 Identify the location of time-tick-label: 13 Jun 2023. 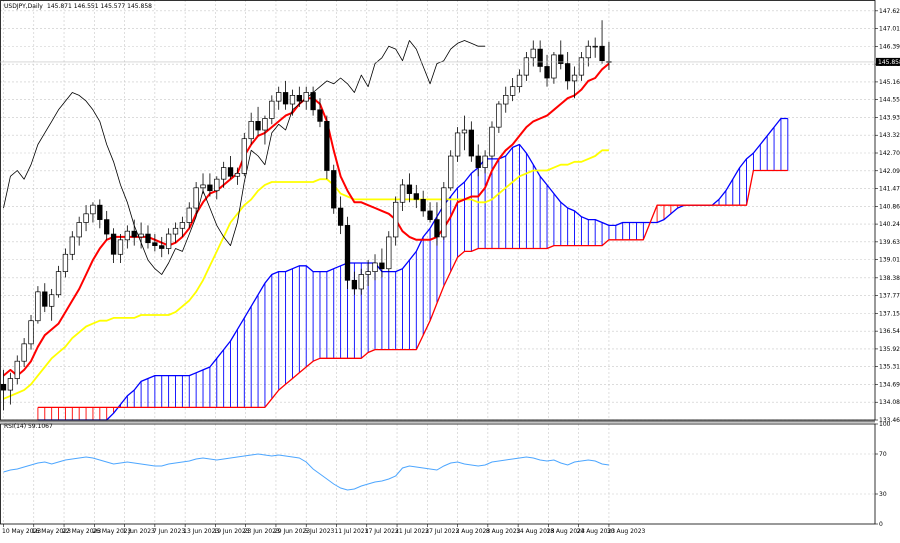
(201, 531).